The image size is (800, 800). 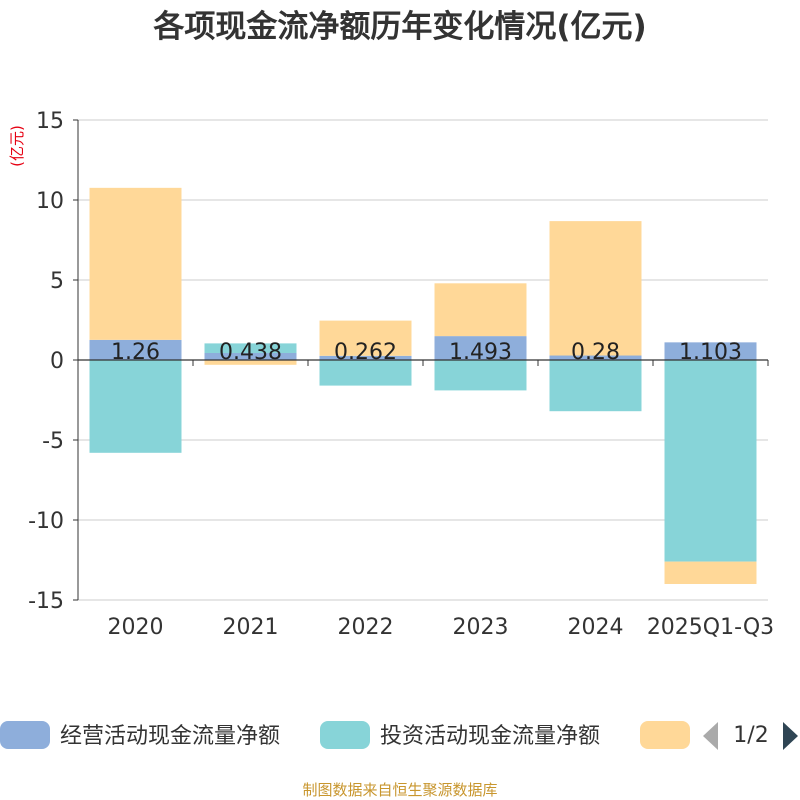 What do you see at coordinates (366, 627) in the screenshot?
I see `x-tick-label: 2022` at bounding box center [366, 627].